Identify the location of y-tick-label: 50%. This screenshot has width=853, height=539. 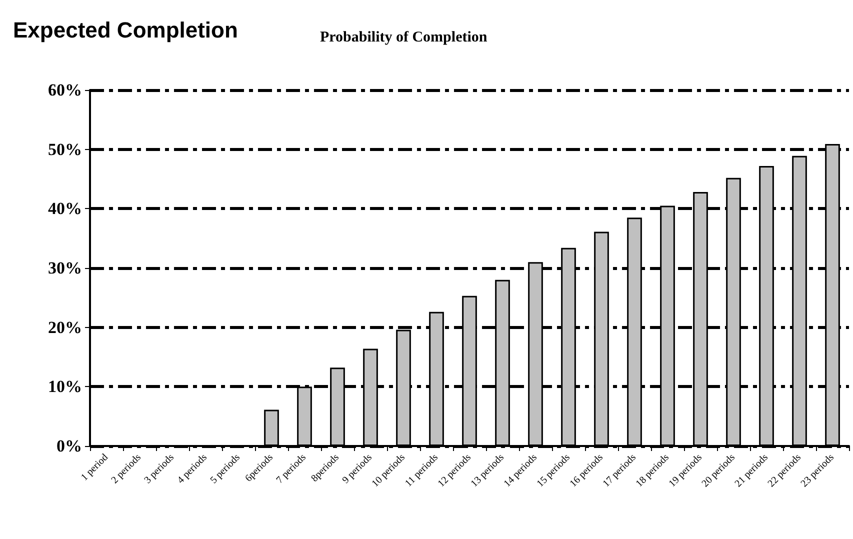
(65, 149).